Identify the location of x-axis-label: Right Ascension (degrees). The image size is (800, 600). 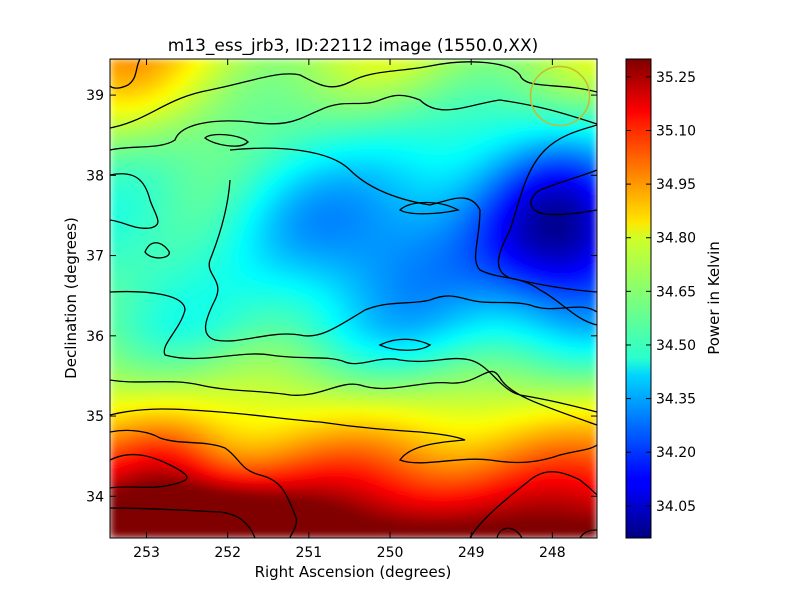
(353, 572).